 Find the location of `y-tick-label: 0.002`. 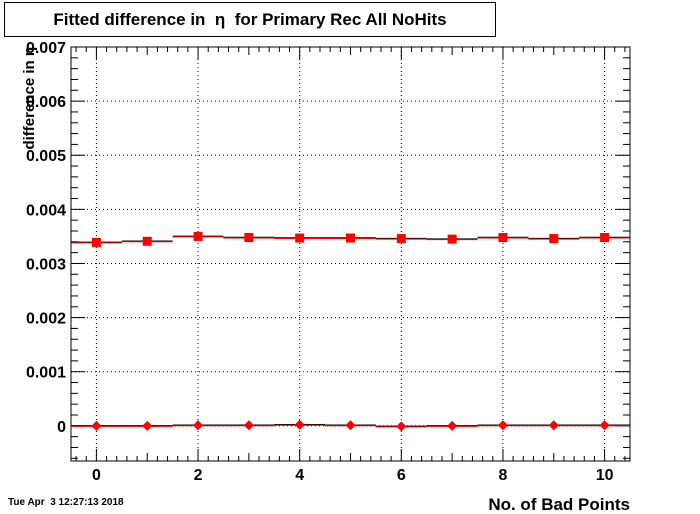

y-tick-label: 0.002 is located at coordinates (46, 319).